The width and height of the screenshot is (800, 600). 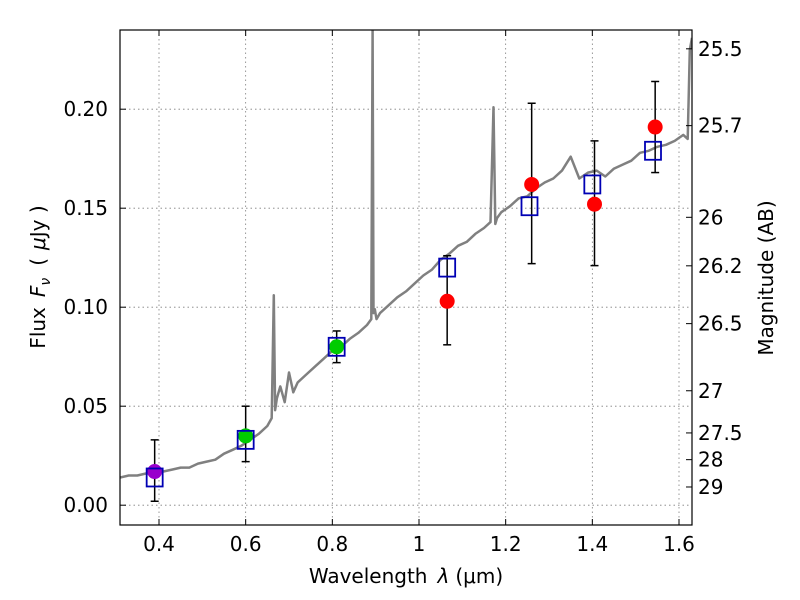 What do you see at coordinates (766, 277) in the screenshot?
I see `y2-axis-title: Magnitude (AB)` at bounding box center [766, 277].